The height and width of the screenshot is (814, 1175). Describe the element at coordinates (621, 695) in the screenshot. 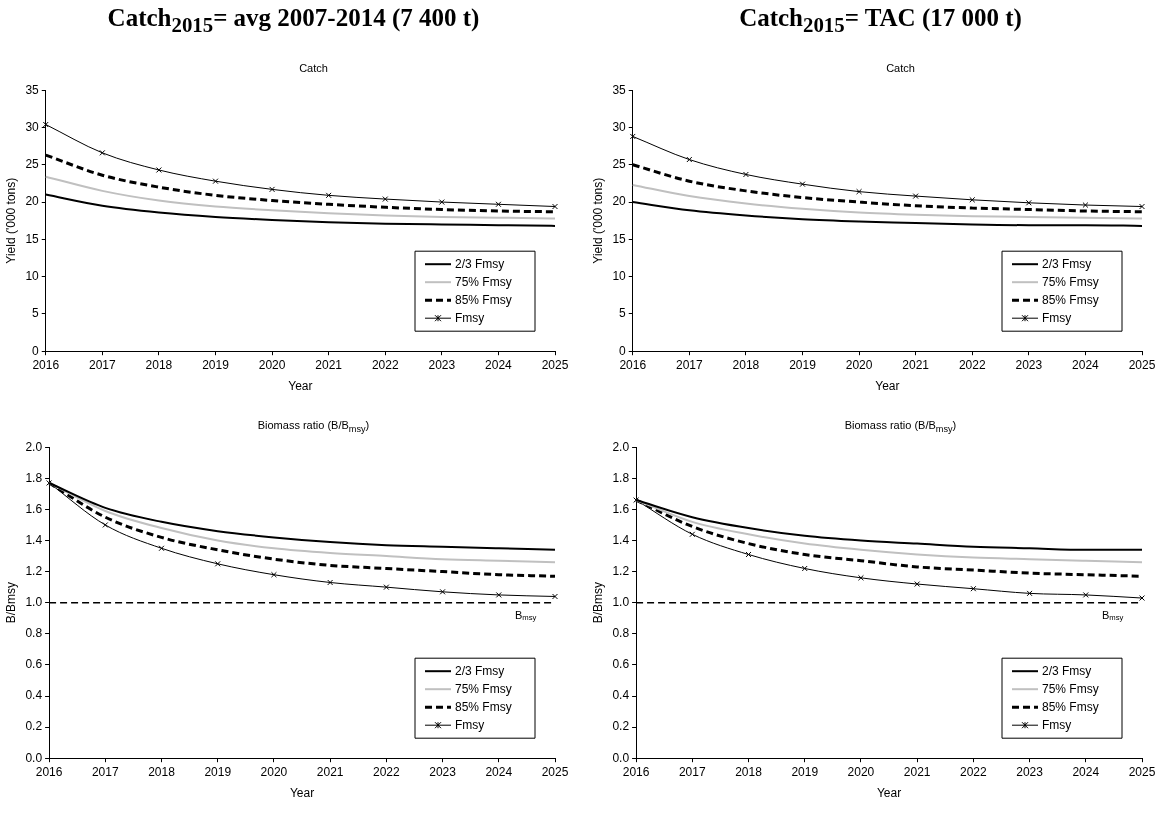

I see `y-tick-label: 0.4` at that location.